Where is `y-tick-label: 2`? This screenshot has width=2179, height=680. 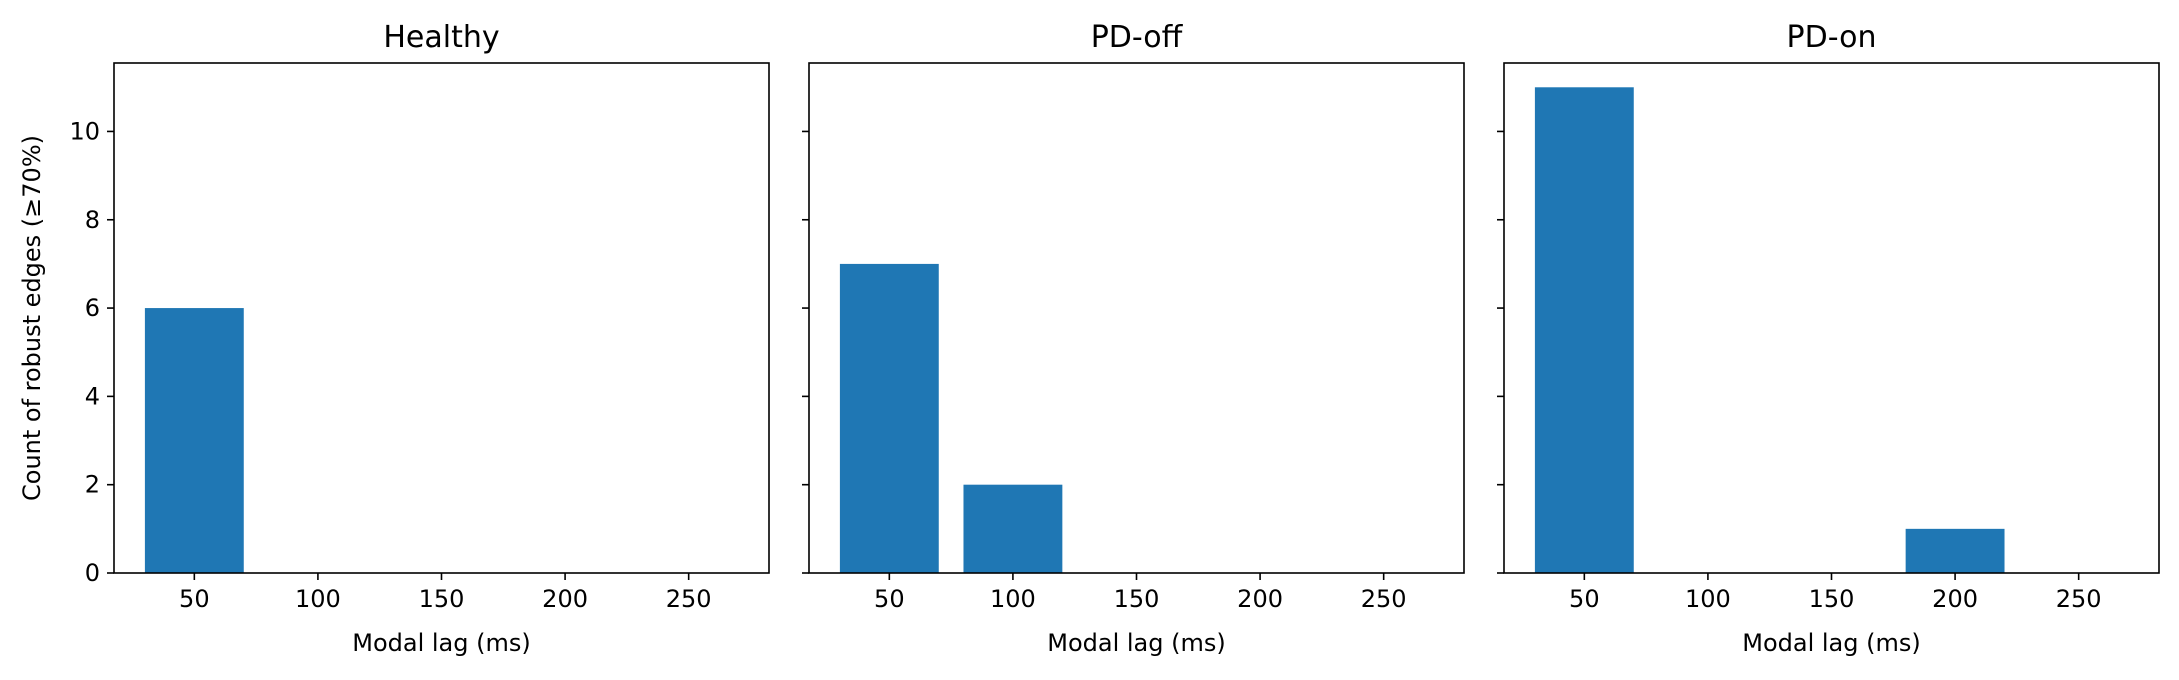 y-tick-label: 2 is located at coordinates (92, 485).